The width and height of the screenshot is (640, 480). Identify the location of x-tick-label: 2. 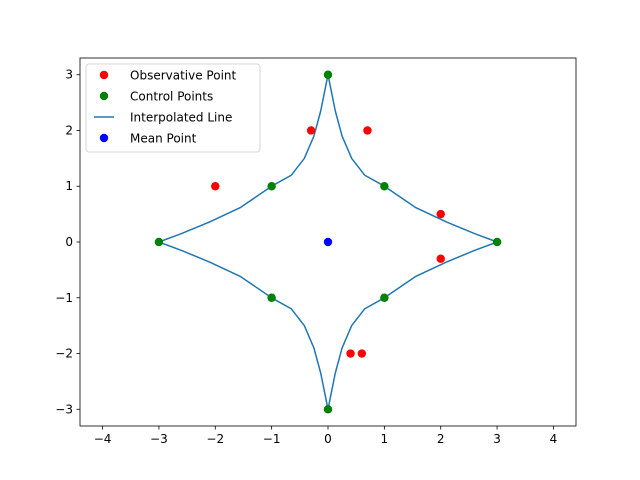
(441, 439).